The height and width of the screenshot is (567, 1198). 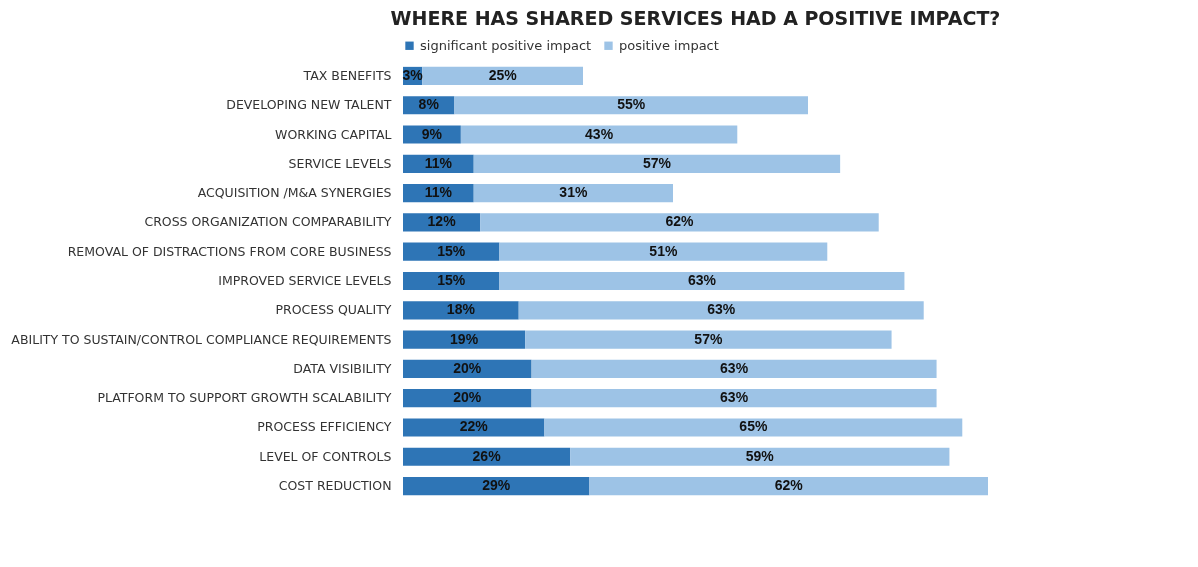 I want to click on y-tick-label: LEVEL OF CONTROLS, so click(x=325, y=456).